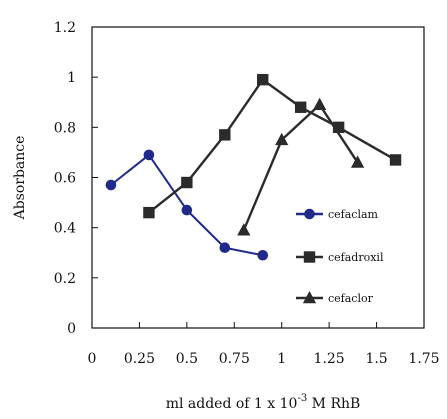 The width and height of the screenshot is (447, 419). I want to click on y-axis-title: Absorbance, so click(20, 178).